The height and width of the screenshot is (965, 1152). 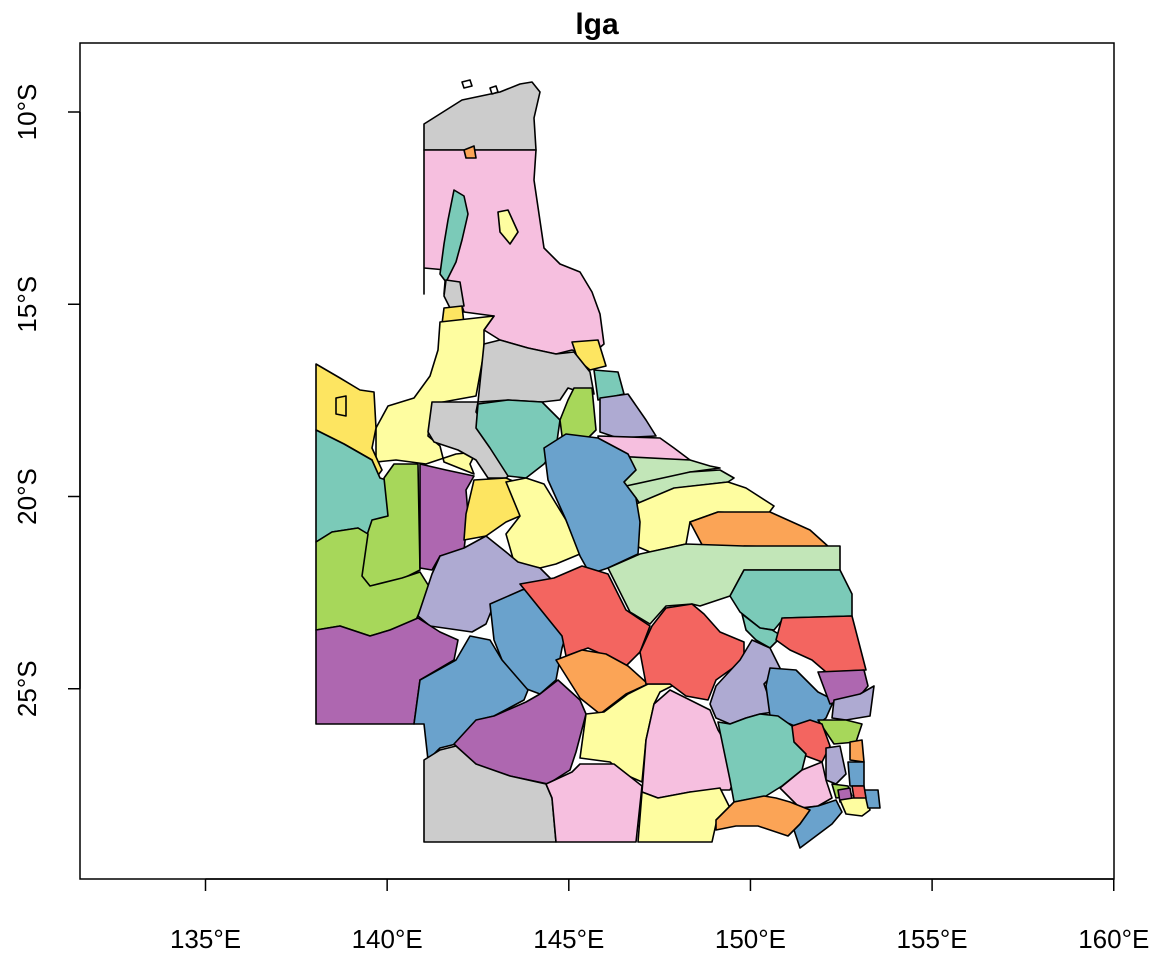 I want to click on region-aurukun, so click(x=454, y=236).